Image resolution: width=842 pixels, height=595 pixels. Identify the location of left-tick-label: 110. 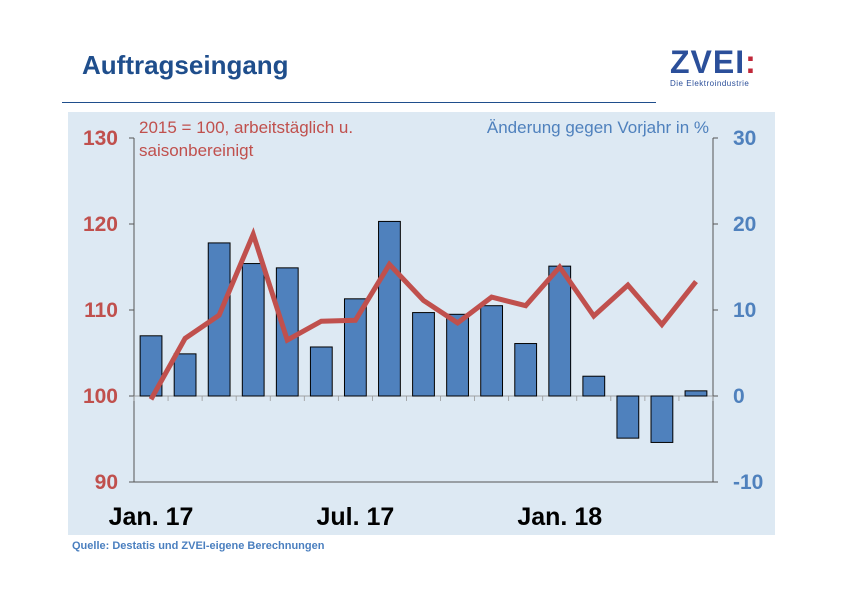
(101, 310).